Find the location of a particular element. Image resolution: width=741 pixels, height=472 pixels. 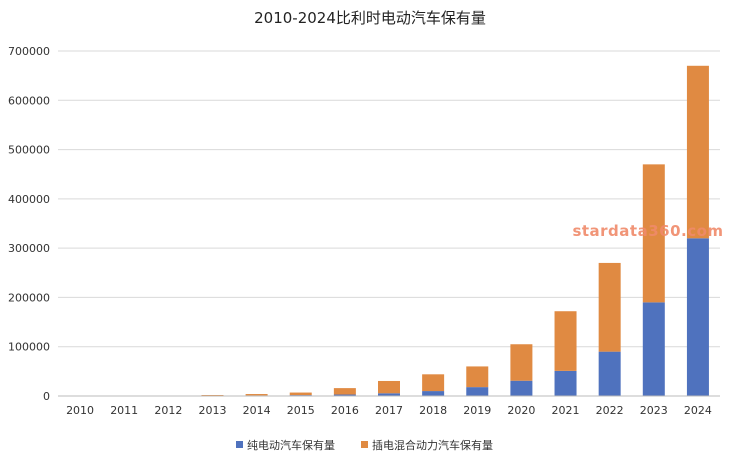

x-tick-label: 2013 is located at coordinates (212, 410).